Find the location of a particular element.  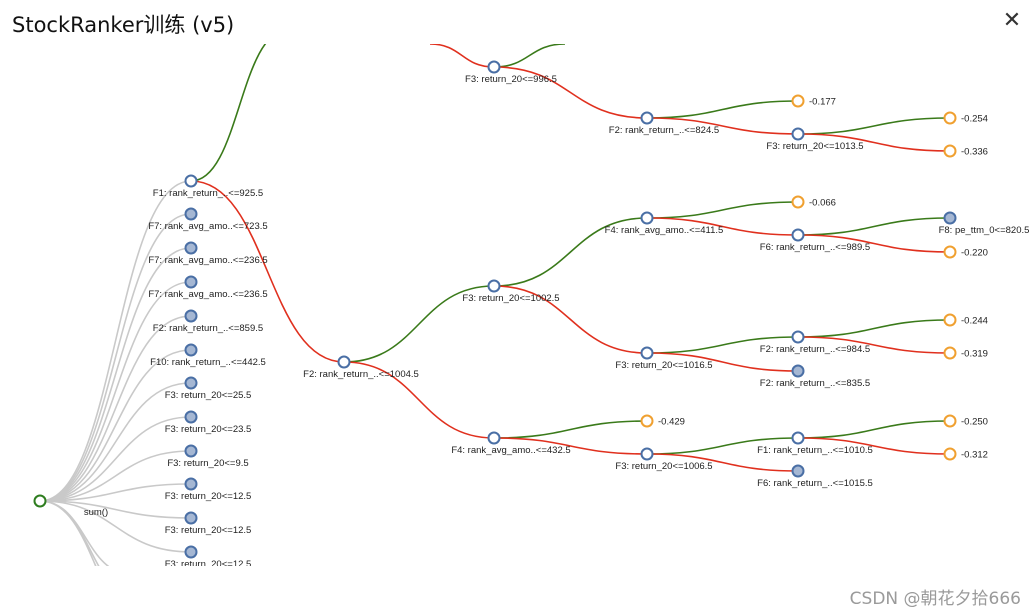

edge-f6_989-l0220 is located at coordinates (874, 243).